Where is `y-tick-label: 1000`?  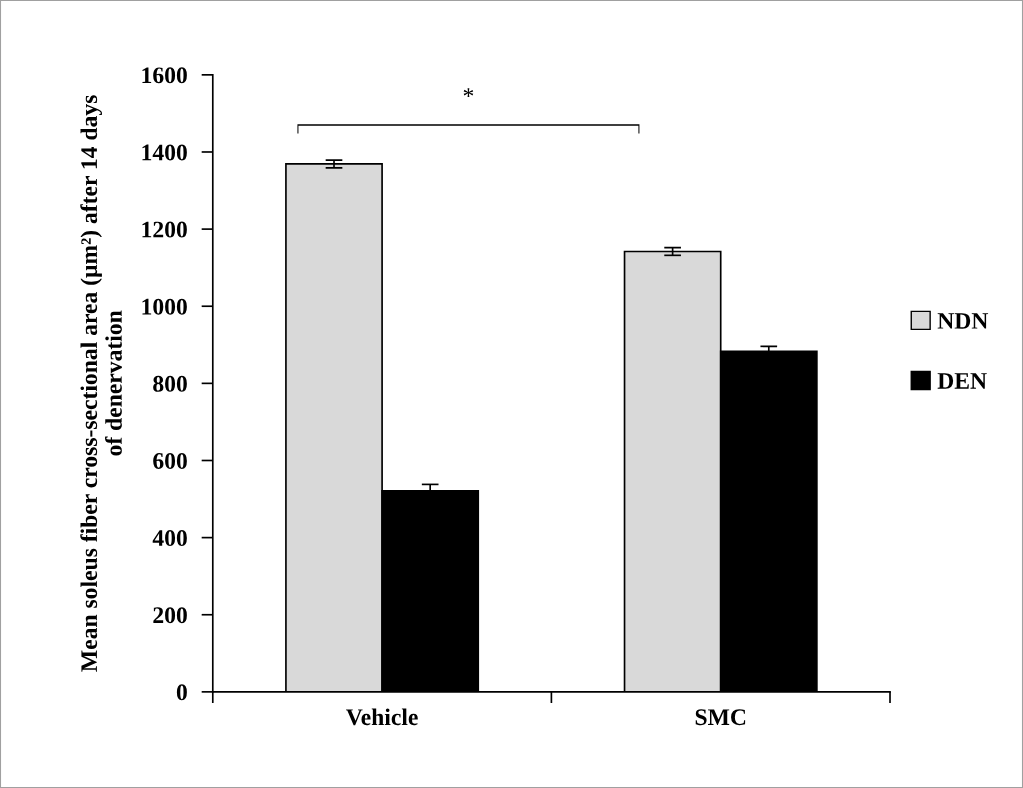
y-tick-label: 1000 is located at coordinates (164, 306).